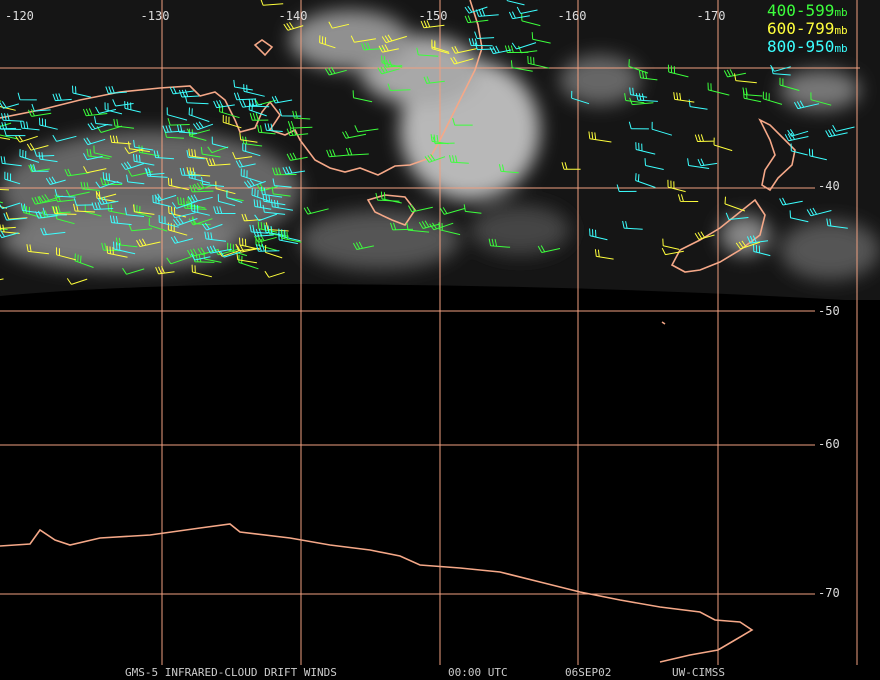 The height and width of the screenshot is (680, 880). Describe the element at coordinates (231, 672) in the screenshot. I see `product-label: GMS-5 INFRARED-CLOUD DRIFT WINDS` at that location.